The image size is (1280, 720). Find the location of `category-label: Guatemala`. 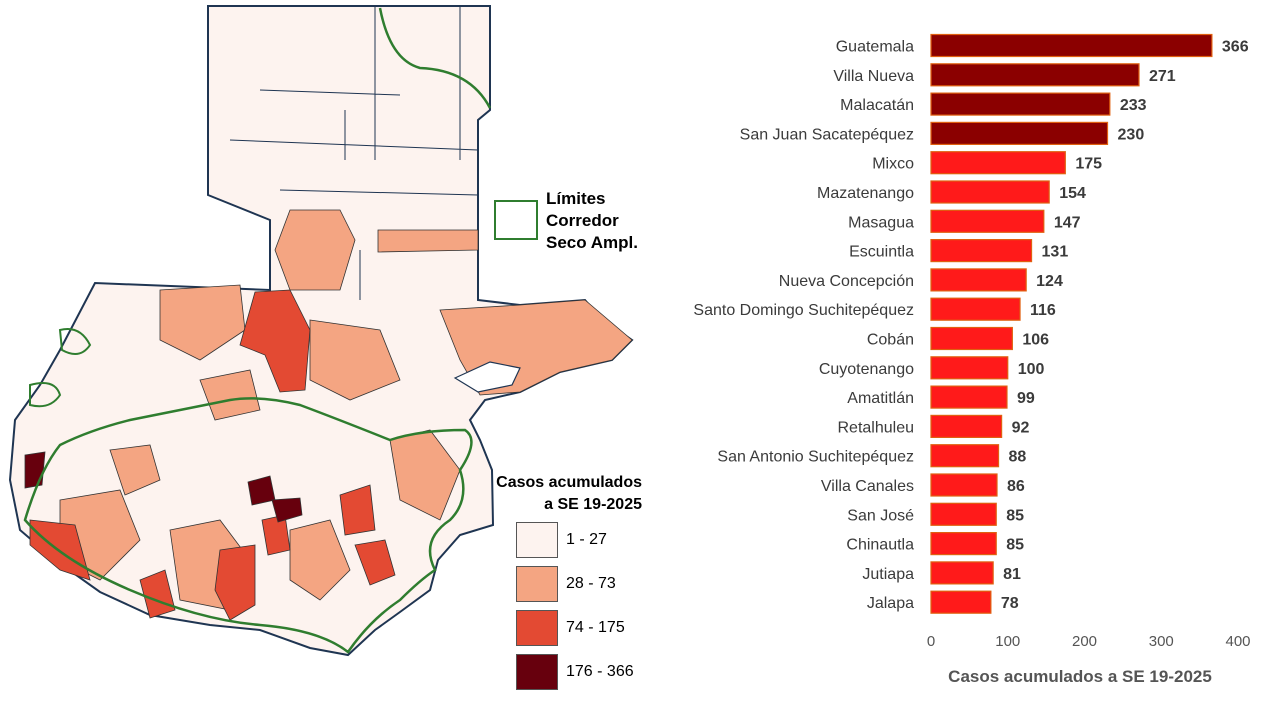

category-label: Guatemala is located at coordinates (875, 47).